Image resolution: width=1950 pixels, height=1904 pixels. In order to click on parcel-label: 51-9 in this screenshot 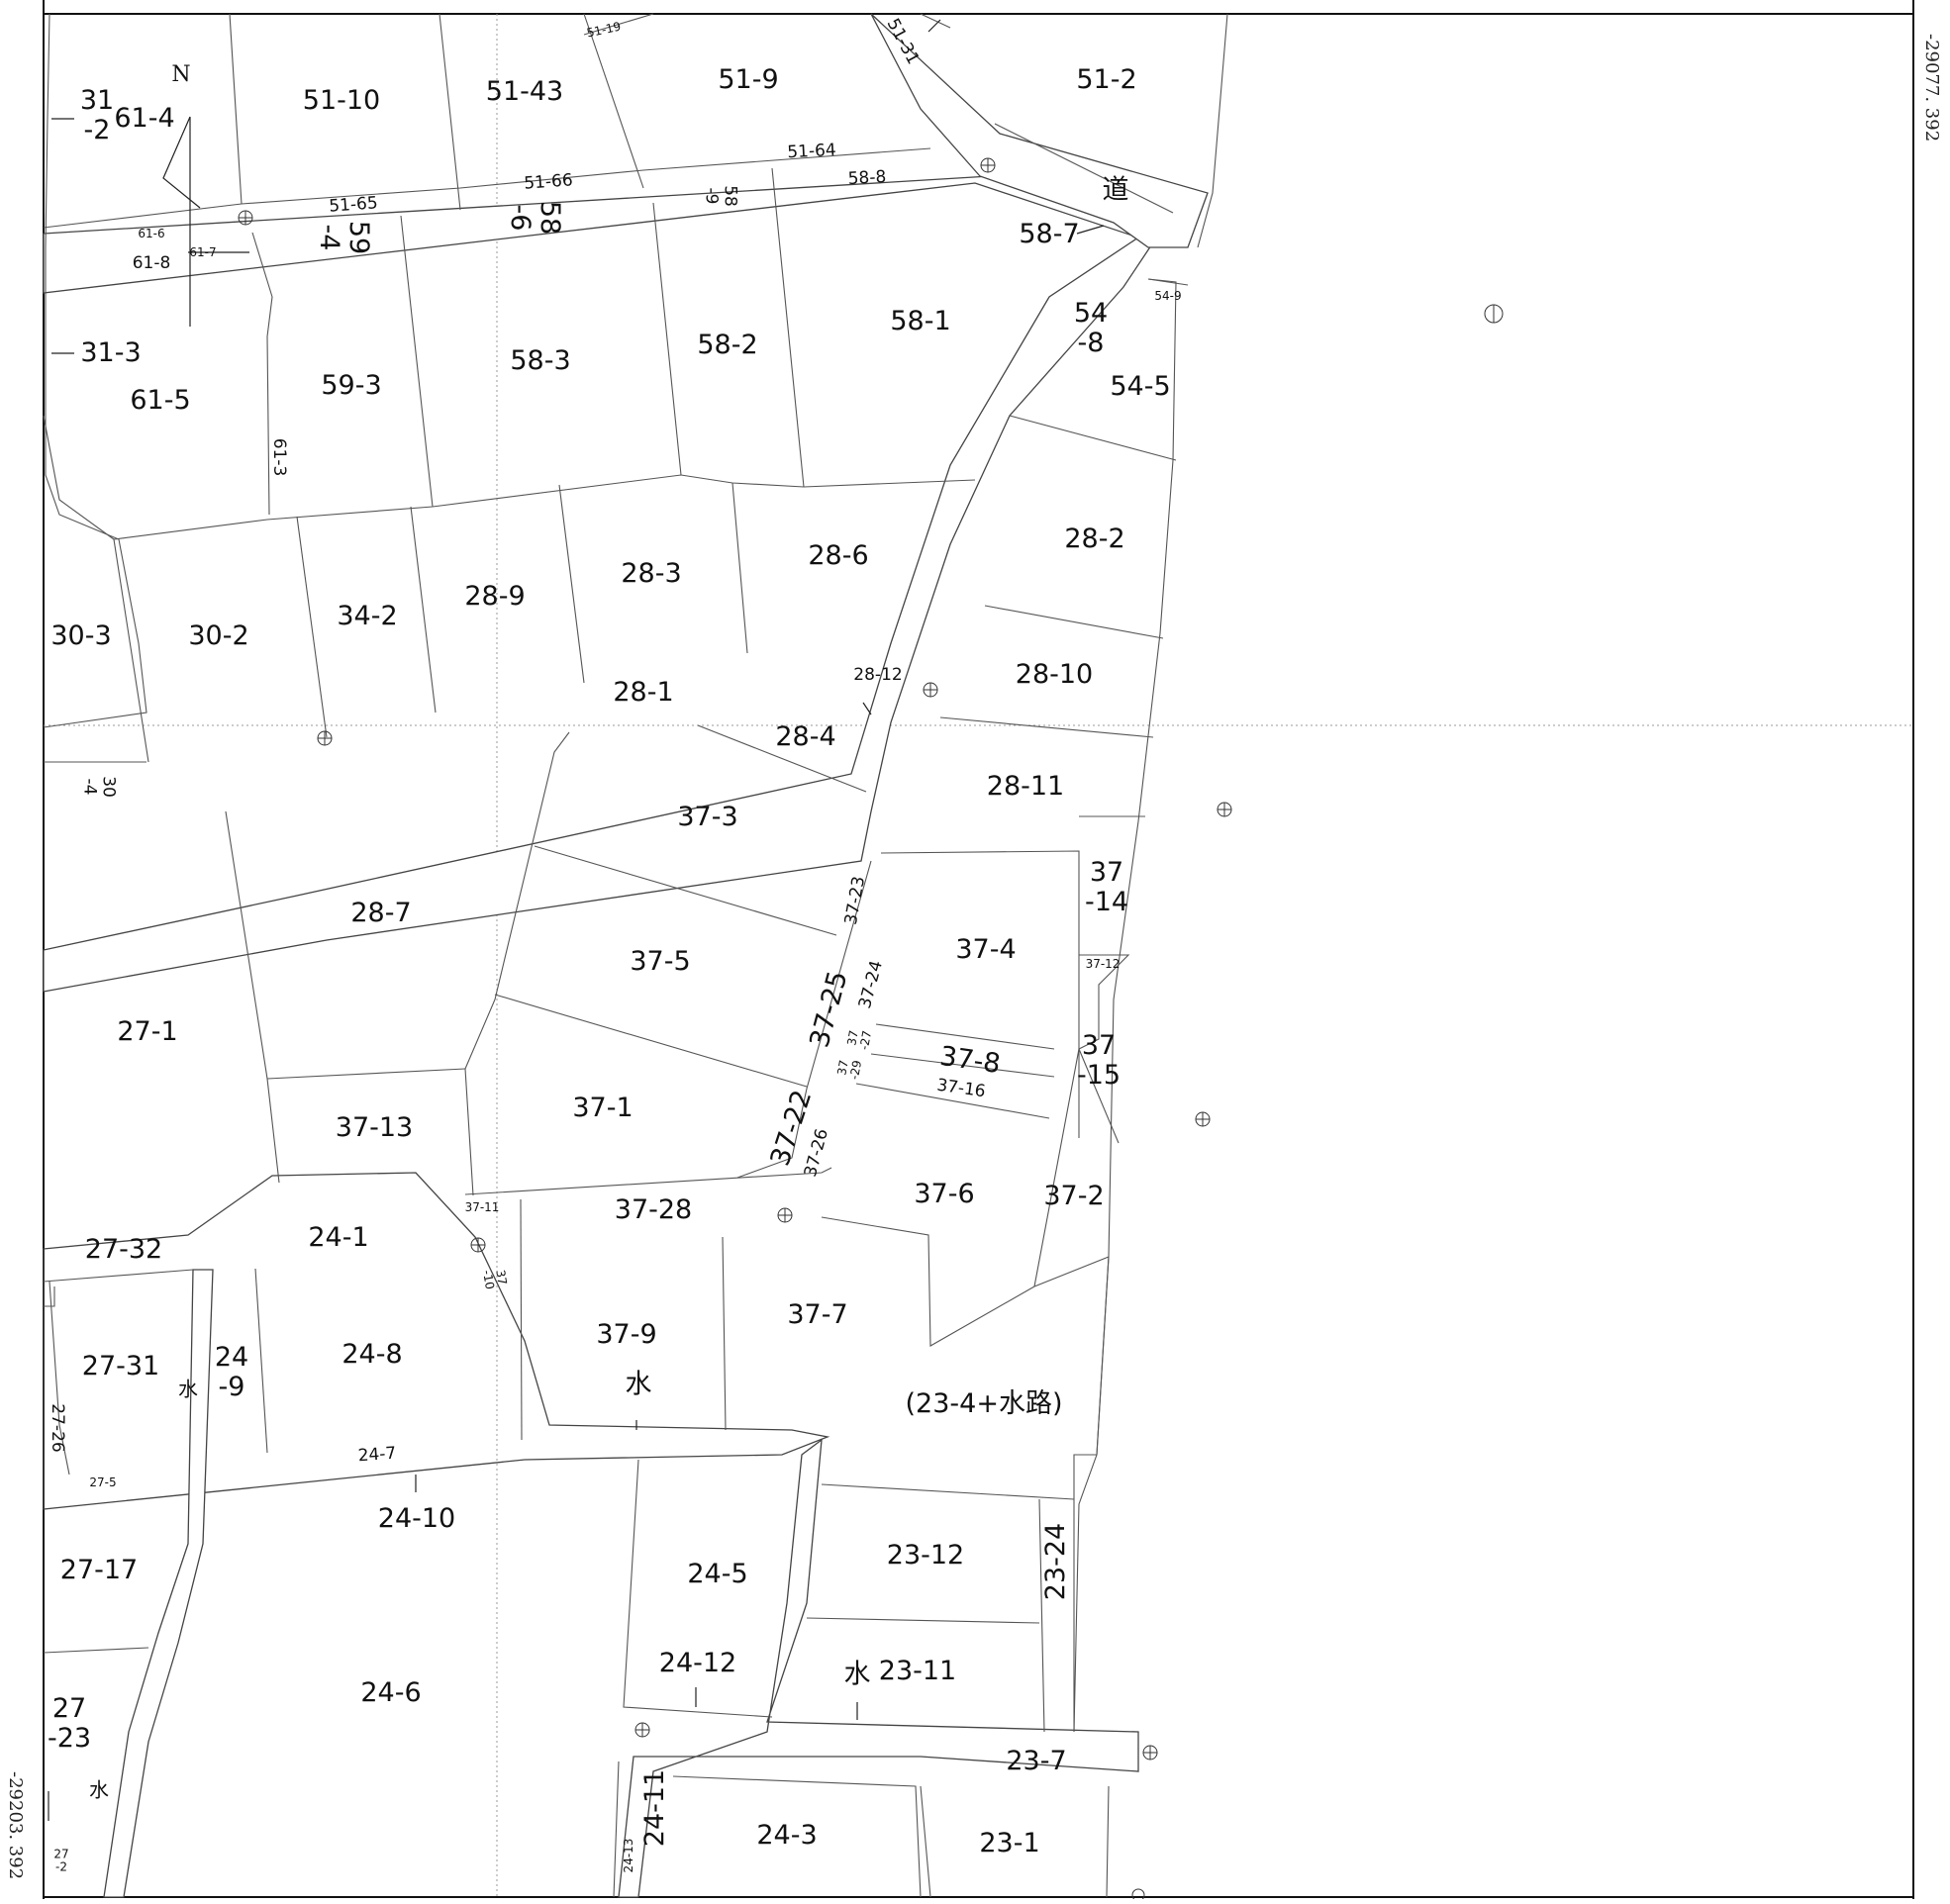, I will do `click(748, 79)`.